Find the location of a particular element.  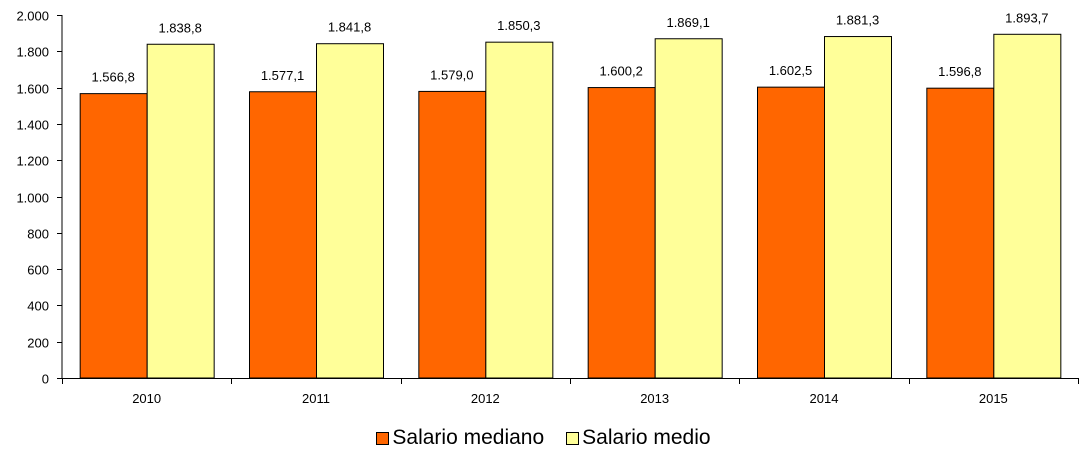

legend-label-series-1: Salario mediano is located at coordinates (468, 437).